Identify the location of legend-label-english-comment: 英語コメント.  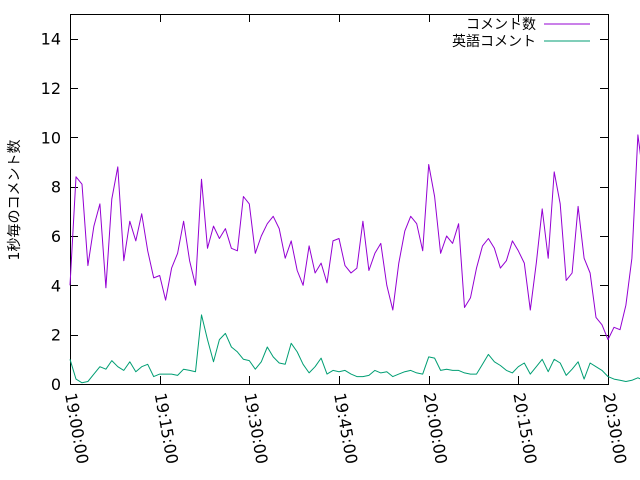
(494, 41).